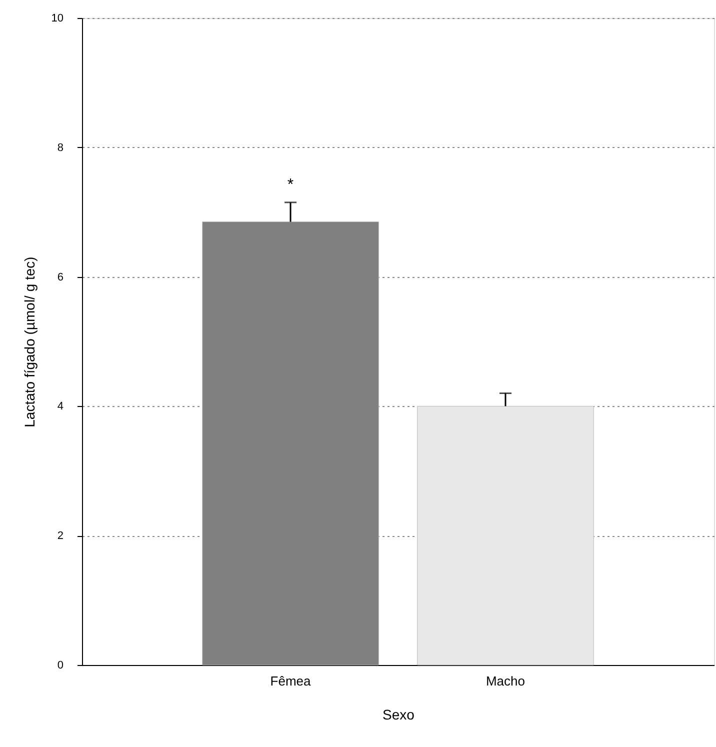 This screenshot has height=747, width=716. What do you see at coordinates (505, 681) in the screenshot?
I see `x-tick-label: Macho` at bounding box center [505, 681].